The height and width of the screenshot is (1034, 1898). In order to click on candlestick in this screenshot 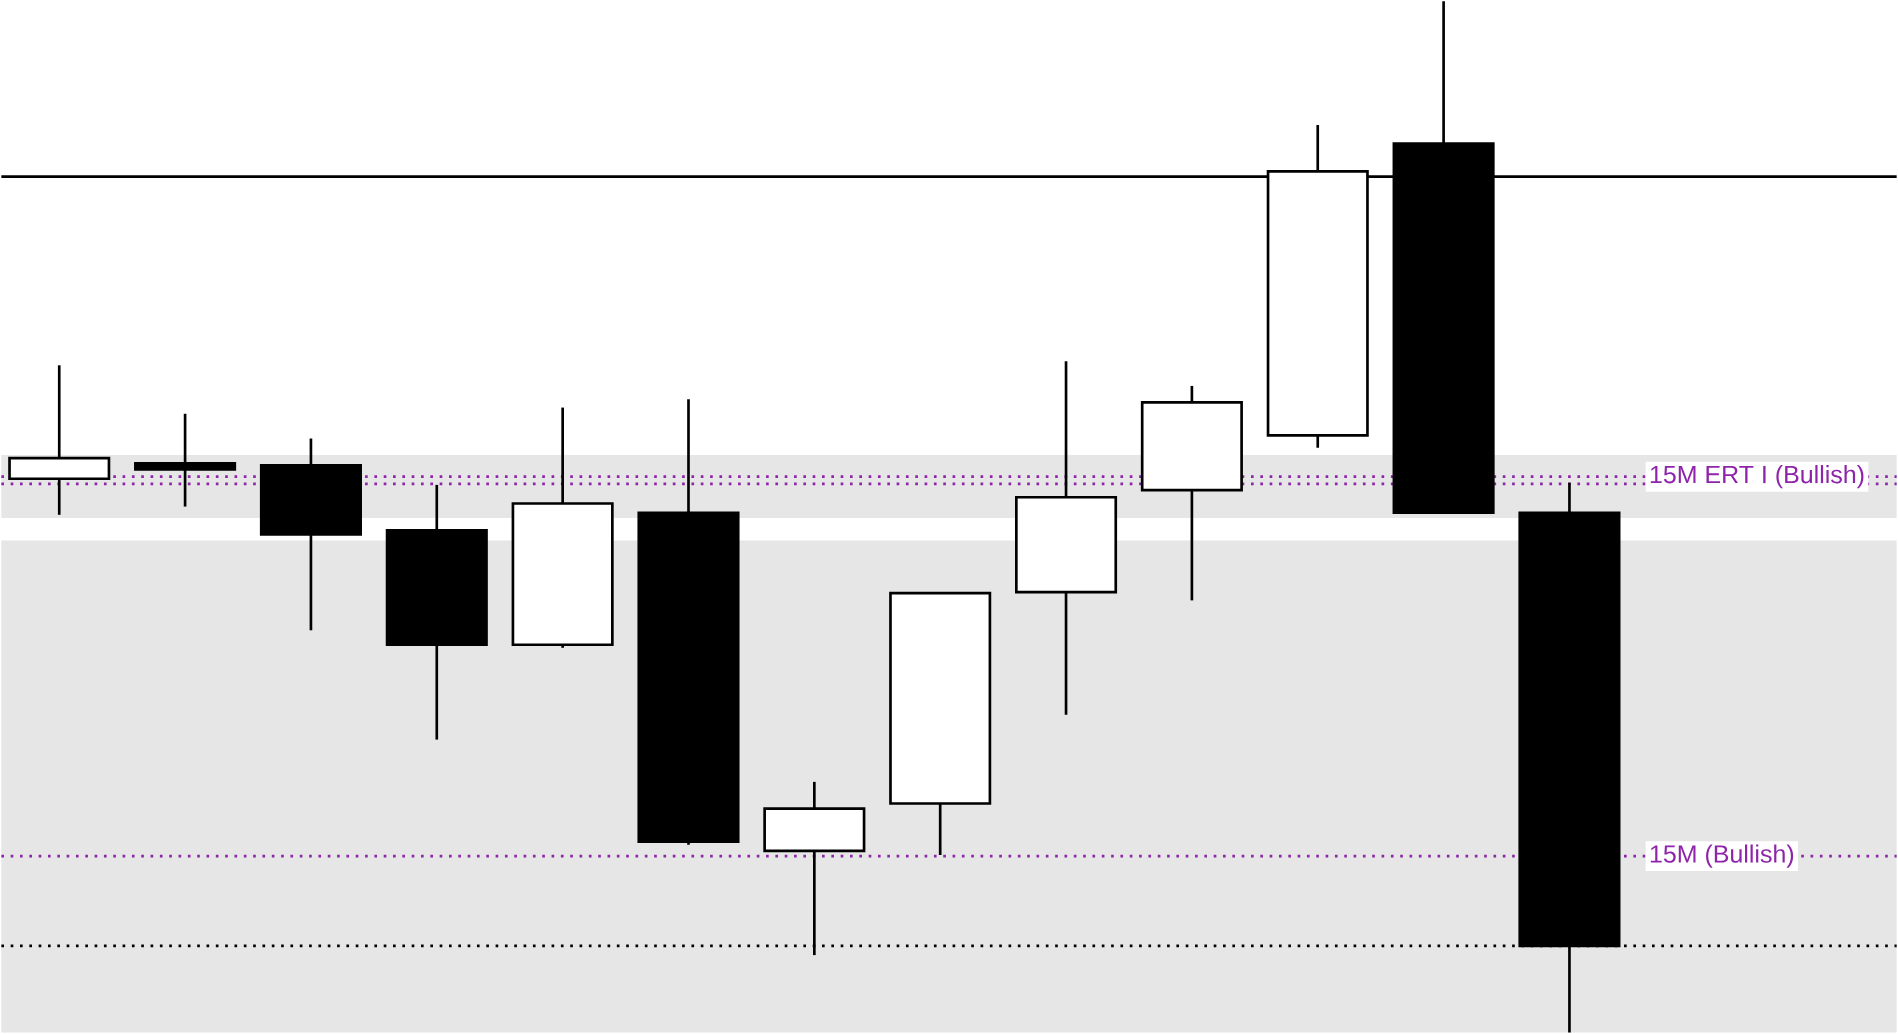, I will do `click(185, 460)`.